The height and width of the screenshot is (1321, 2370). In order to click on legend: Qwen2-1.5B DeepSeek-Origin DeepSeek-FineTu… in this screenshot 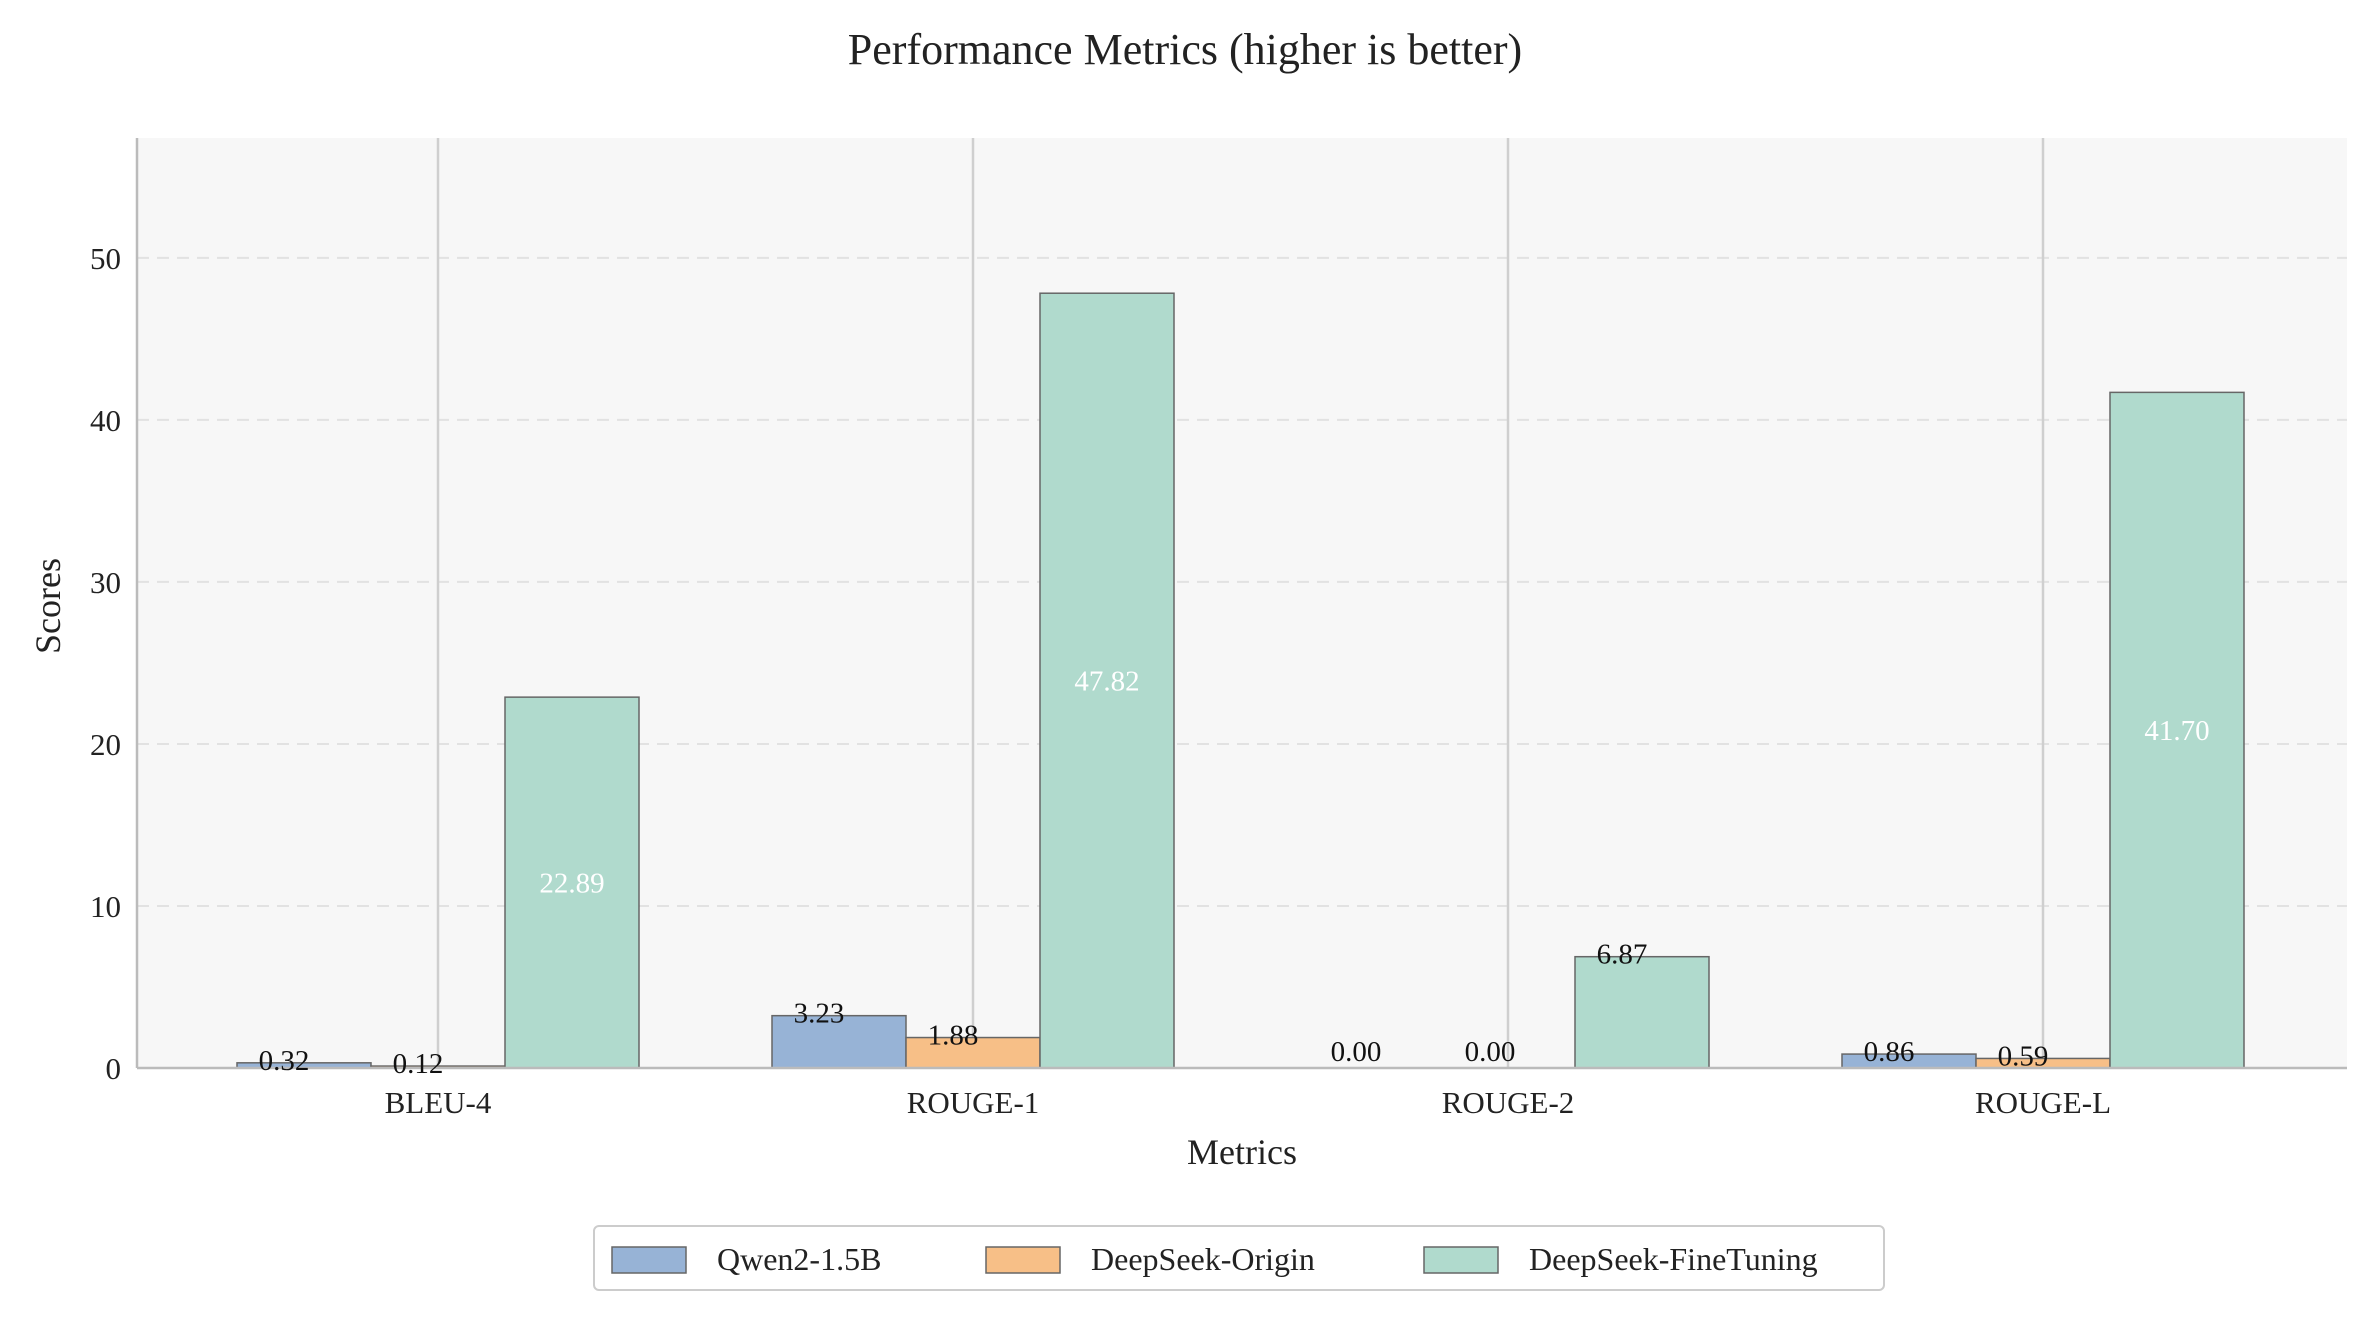, I will do `click(1239, 1258)`.